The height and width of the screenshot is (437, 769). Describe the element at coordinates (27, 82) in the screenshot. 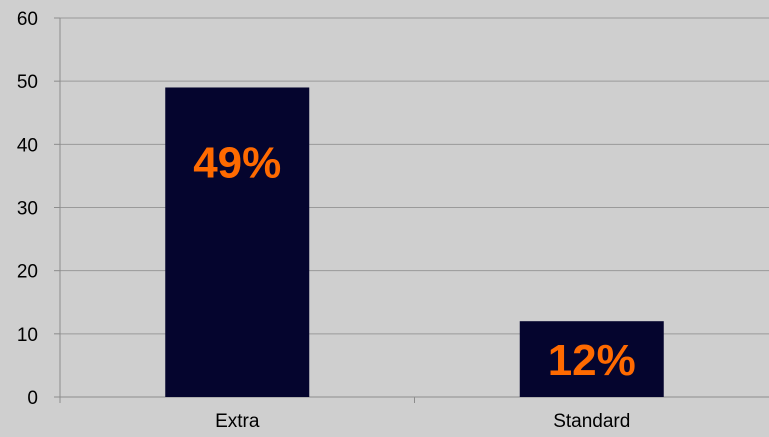

I see `y-tick-label: 50` at that location.